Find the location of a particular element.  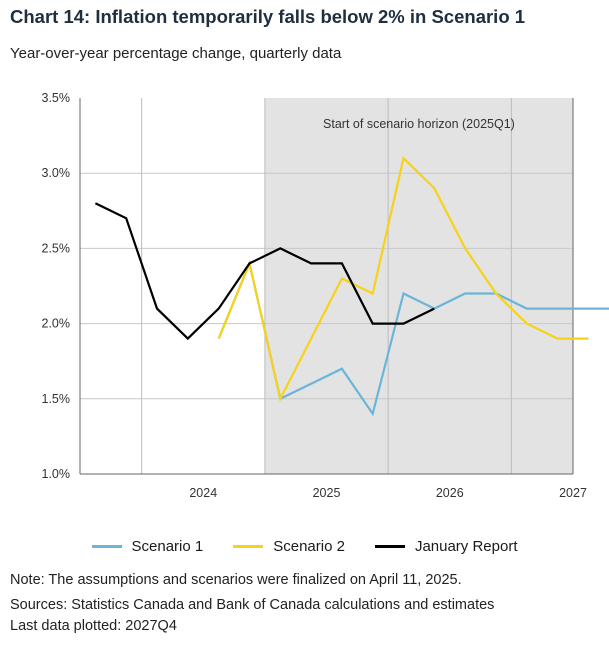

y-tick-label: 2.5% is located at coordinates (56, 248).